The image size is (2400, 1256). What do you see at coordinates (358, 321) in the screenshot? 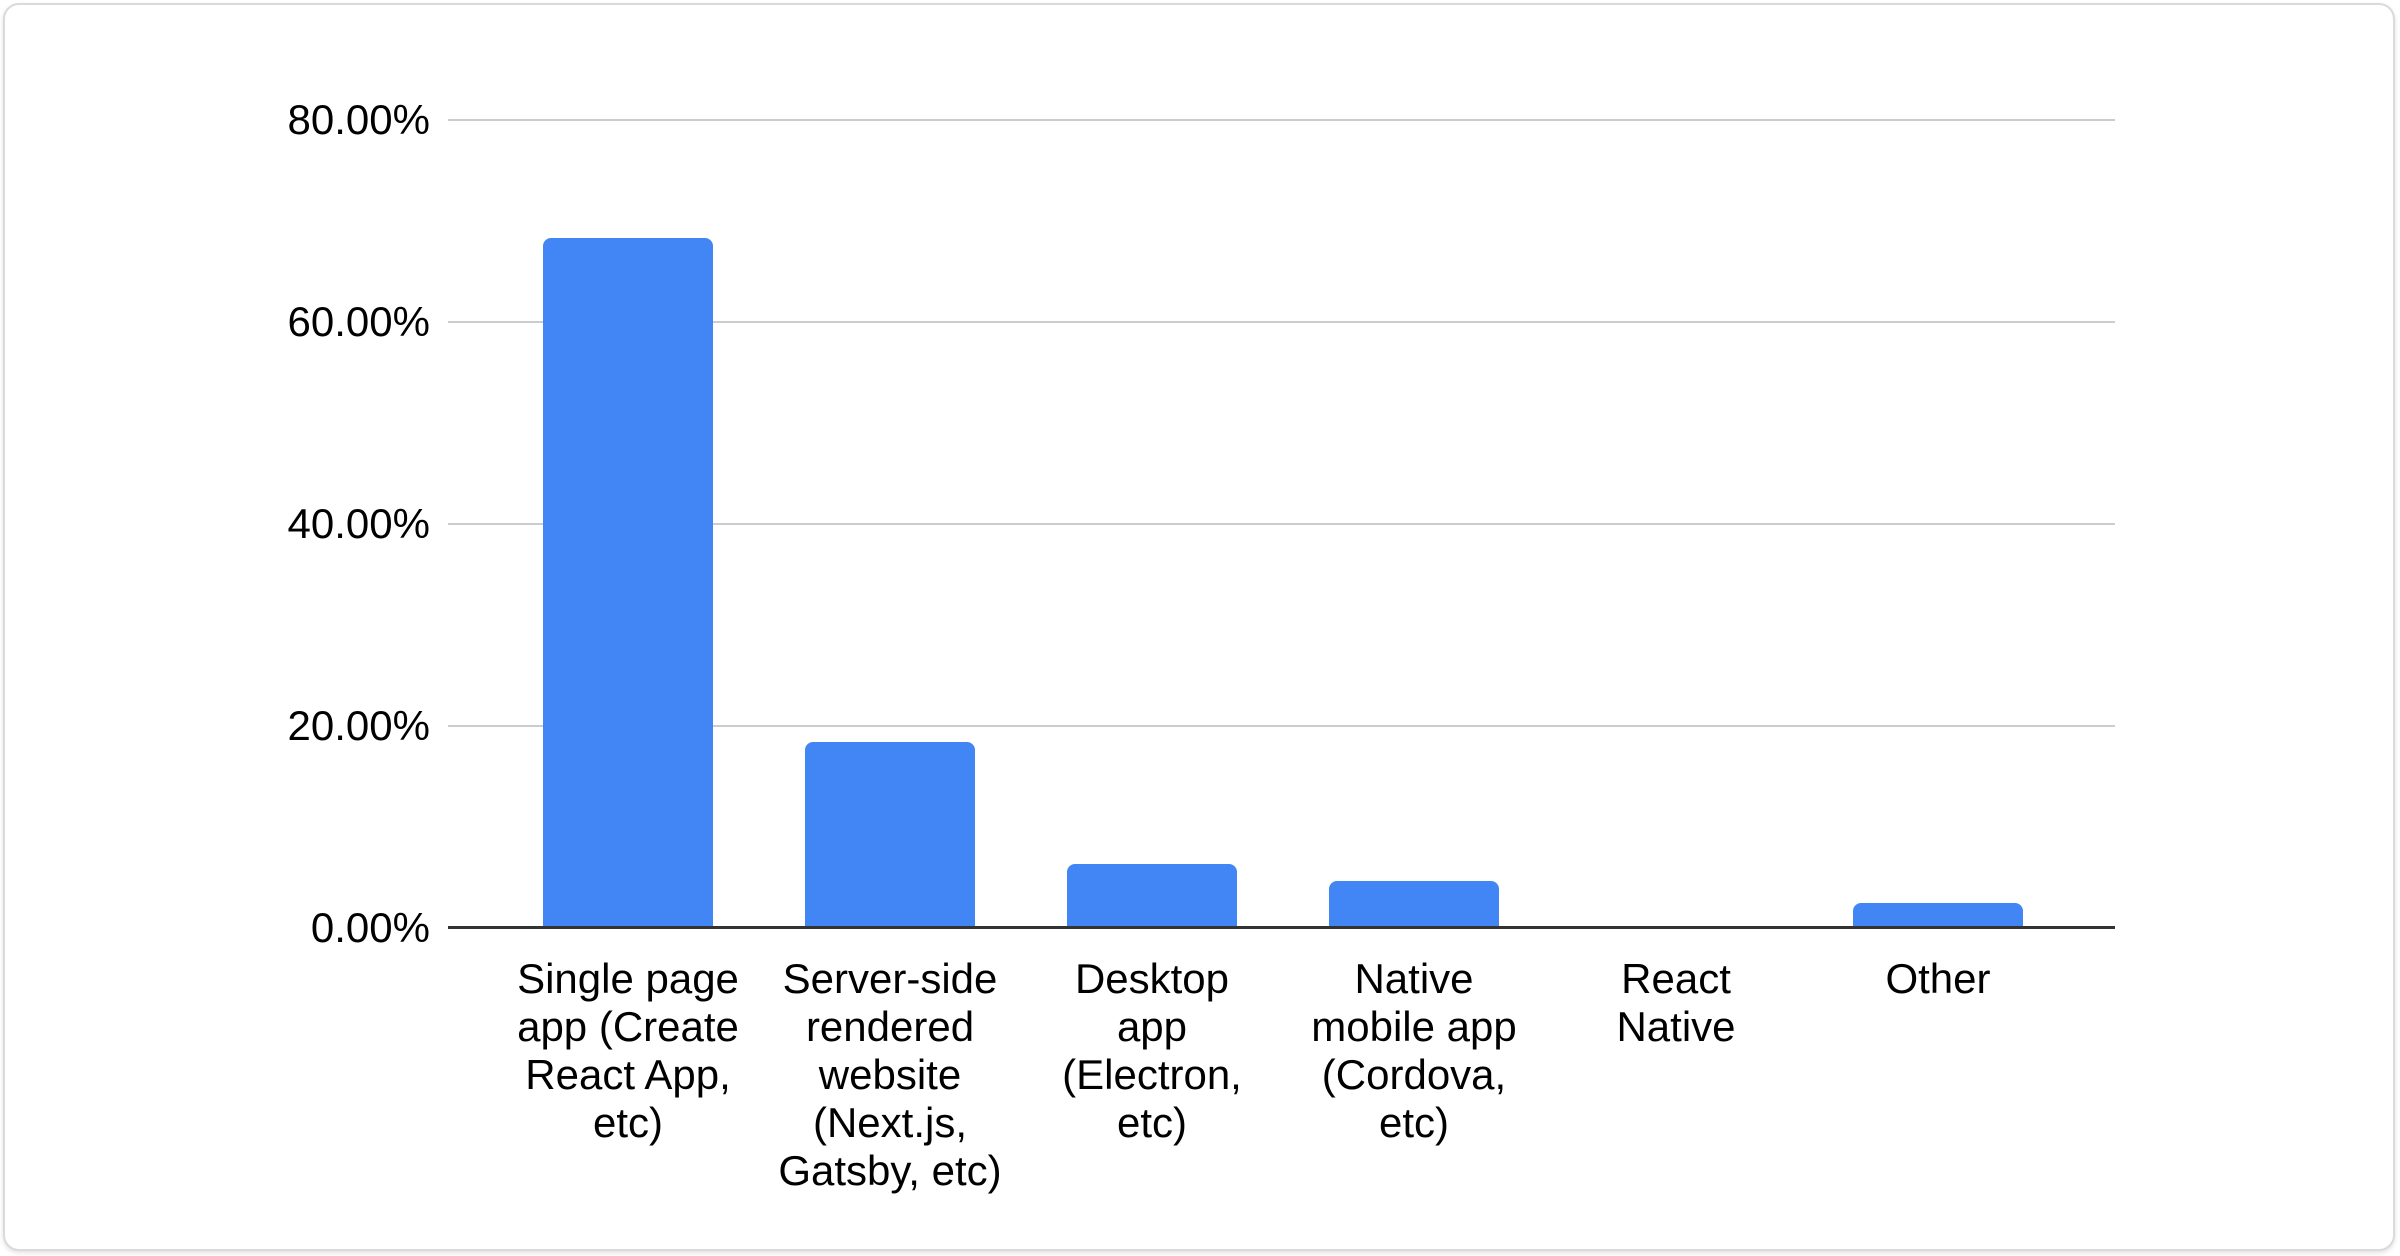
I see `y-axis-tick-label-60: 60.00%` at bounding box center [358, 321].